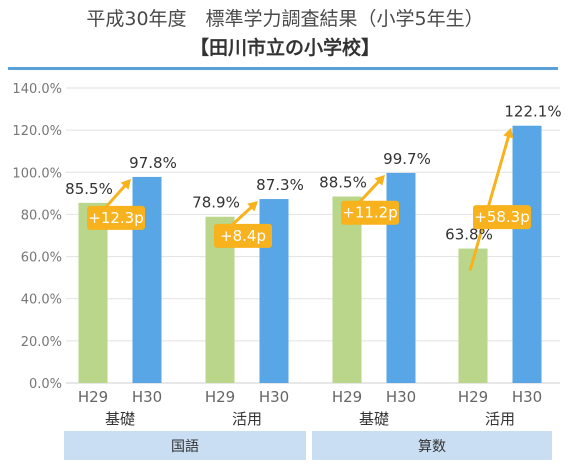 The width and height of the screenshot is (570, 466). What do you see at coordinates (41, 215) in the screenshot?
I see `y-tick-label: 80.0%` at bounding box center [41, 215].